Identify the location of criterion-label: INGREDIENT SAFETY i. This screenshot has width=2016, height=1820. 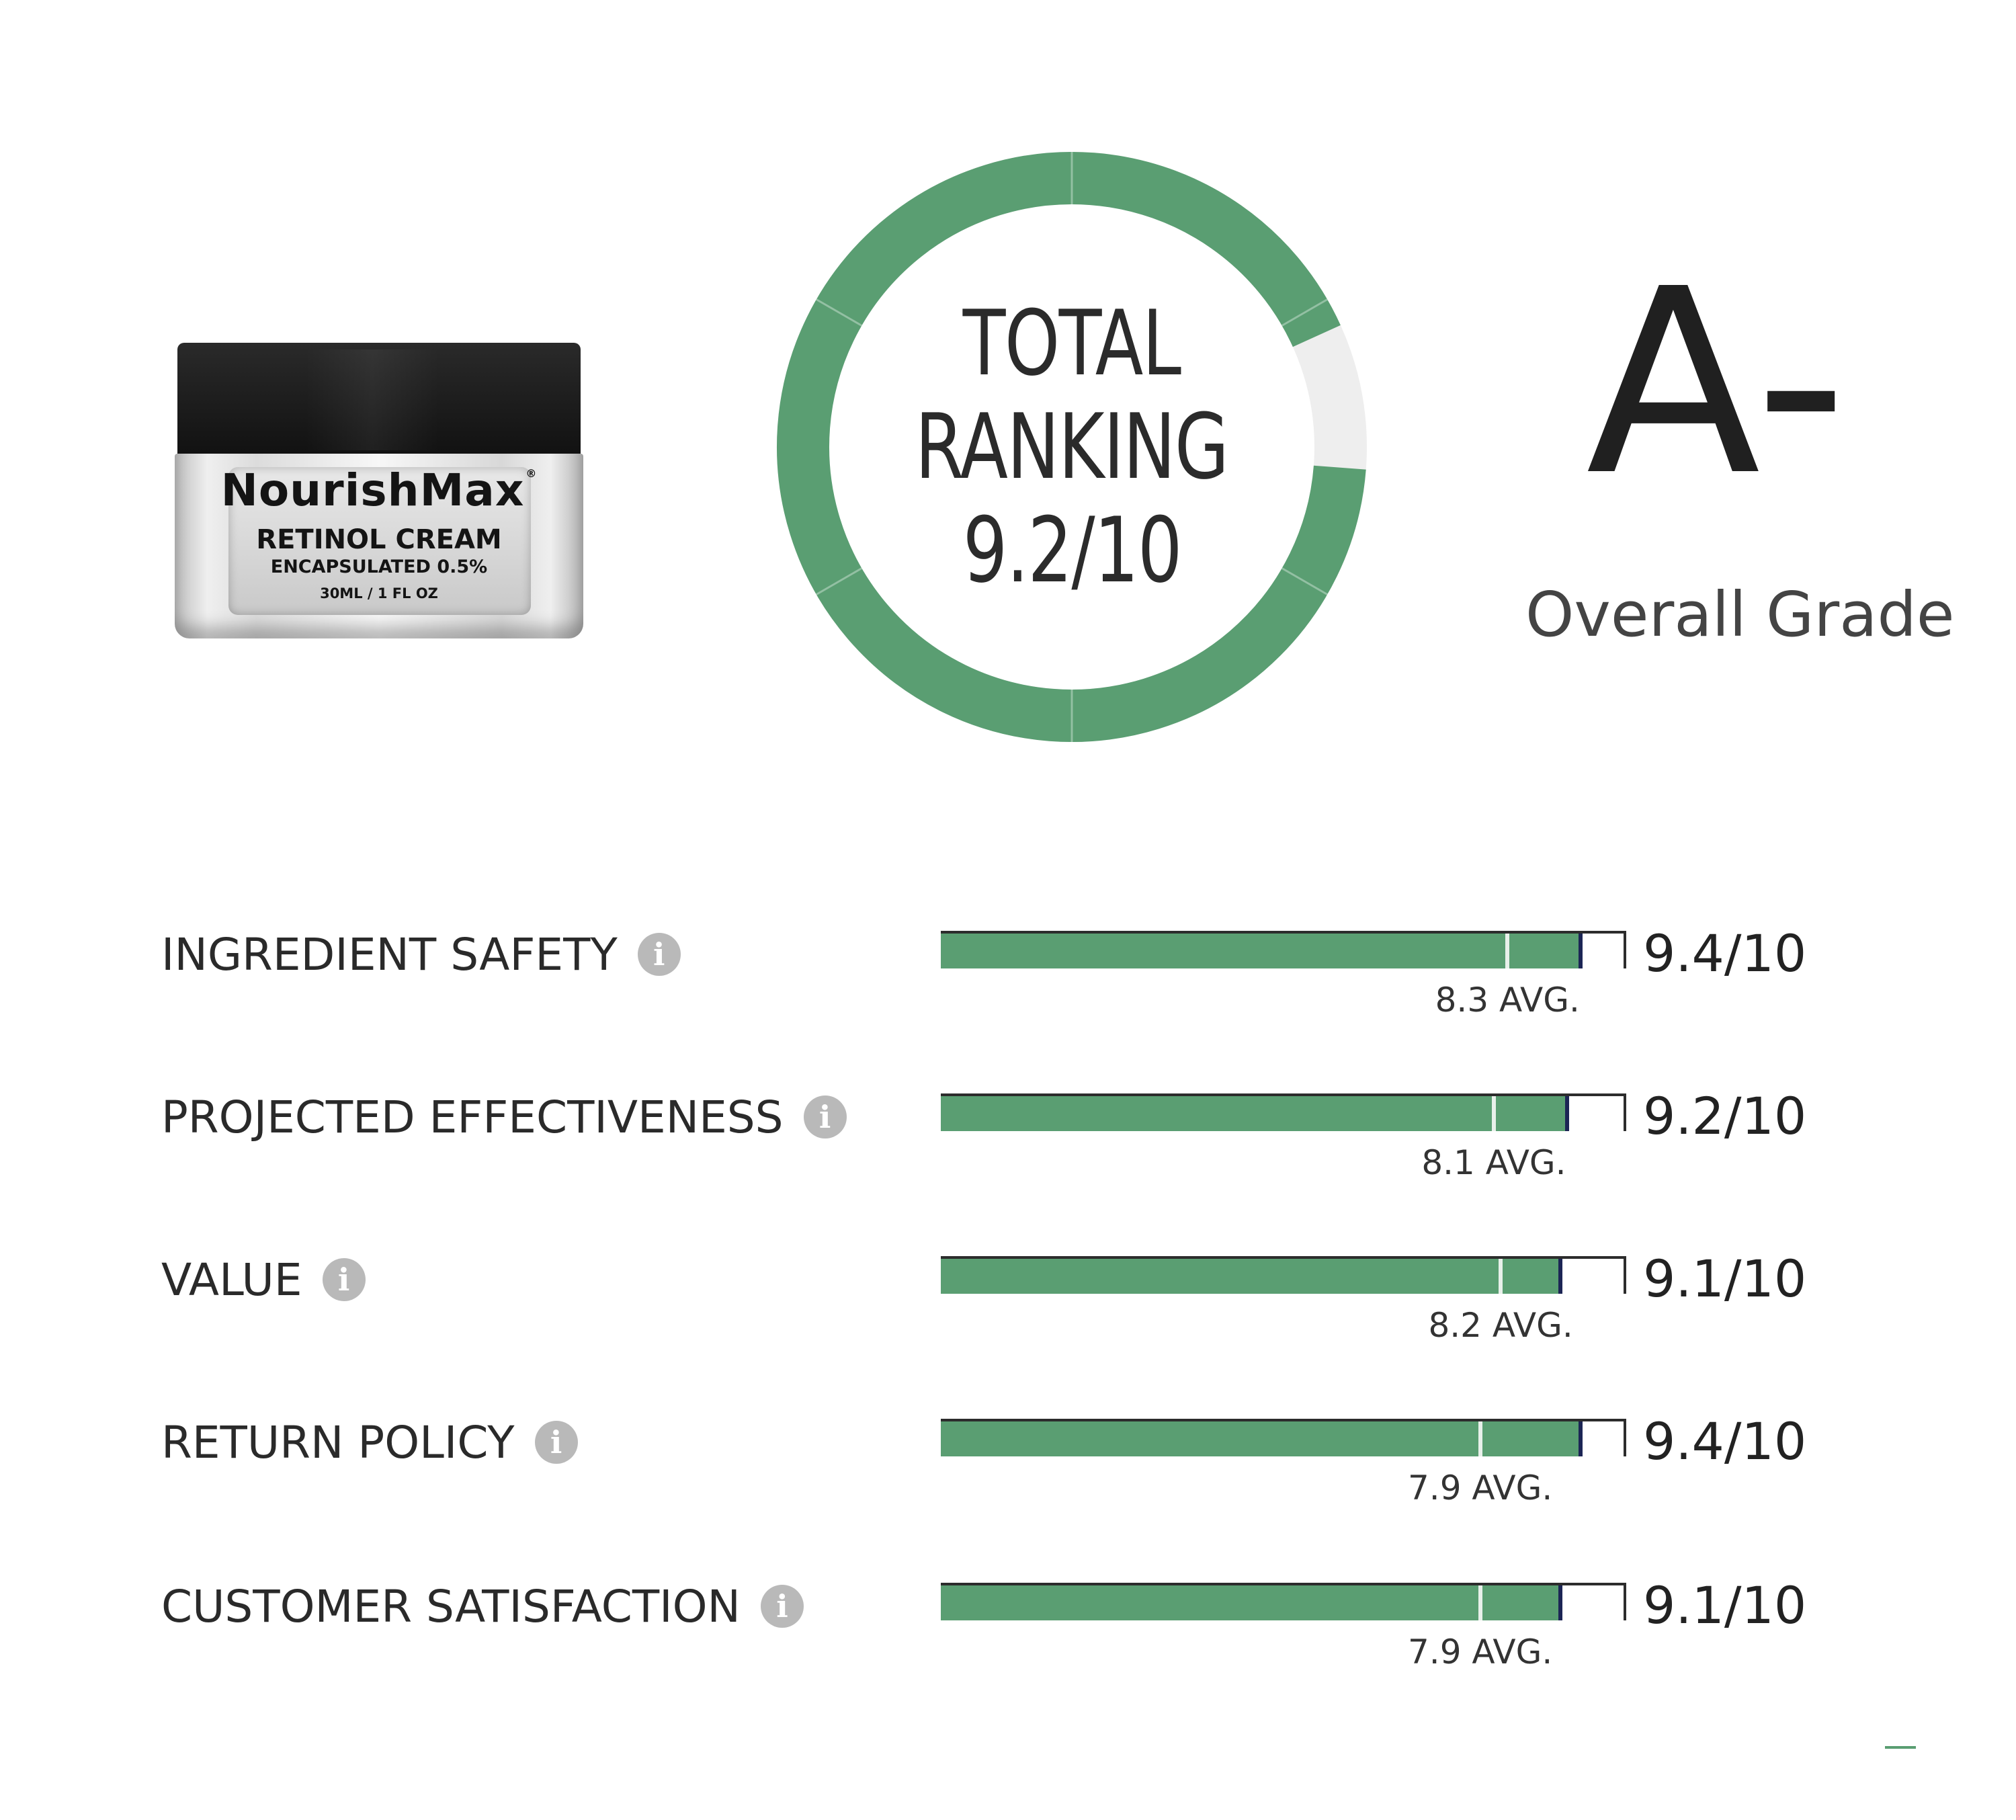
(421, 955).